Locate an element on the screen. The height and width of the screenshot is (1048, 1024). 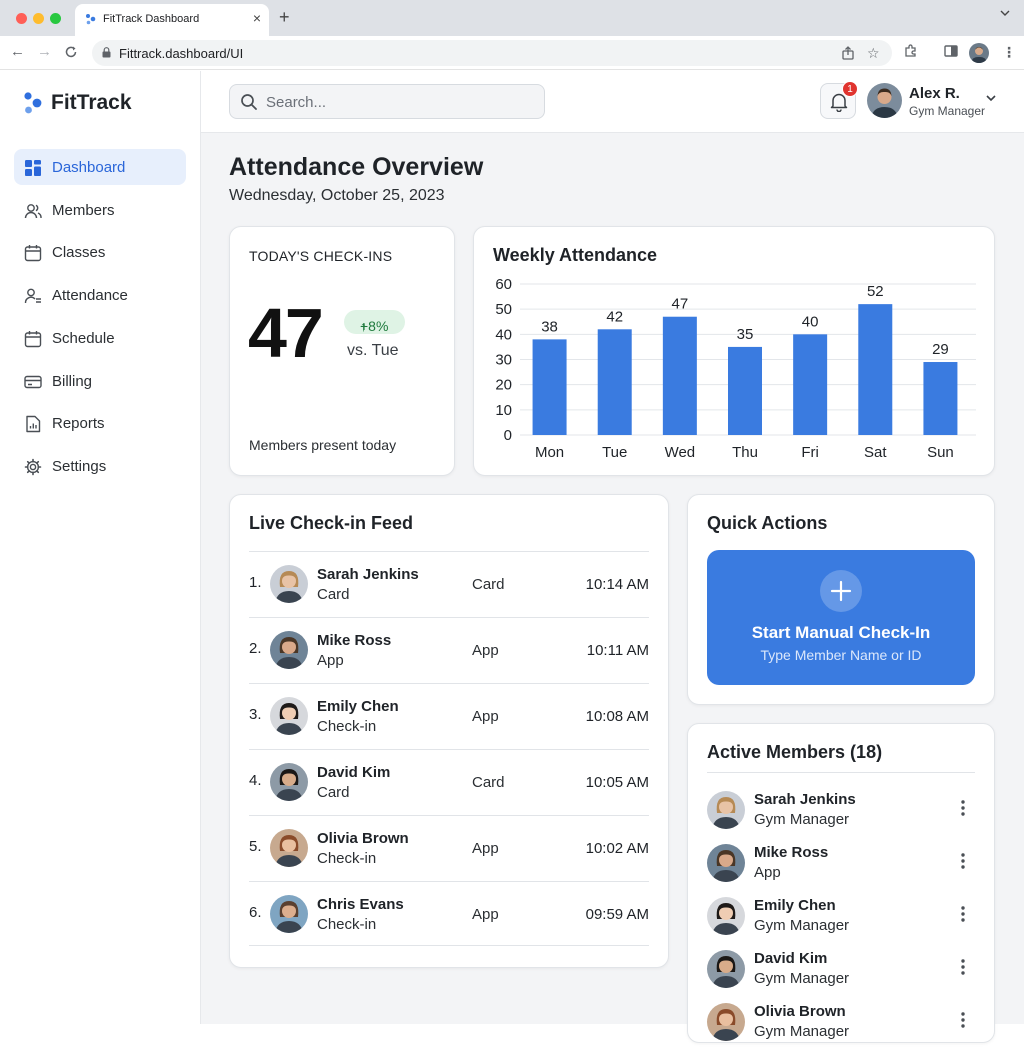
feed-row: 1. Sarah Jenkins Card Card 10:14 AM is located at coordinates (449, 584).